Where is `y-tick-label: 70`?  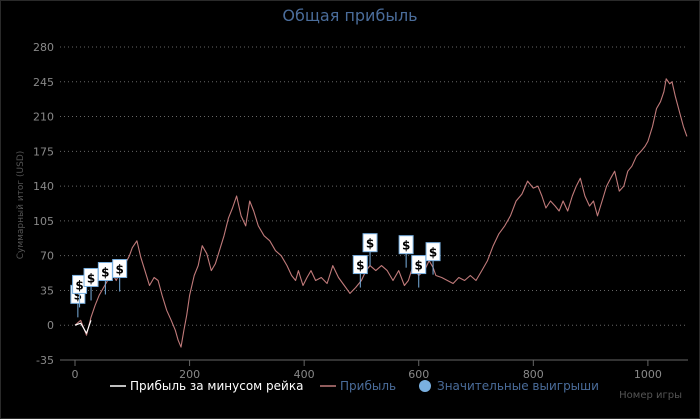 y-tick-label: 70 is located at coordinates (47, 256).